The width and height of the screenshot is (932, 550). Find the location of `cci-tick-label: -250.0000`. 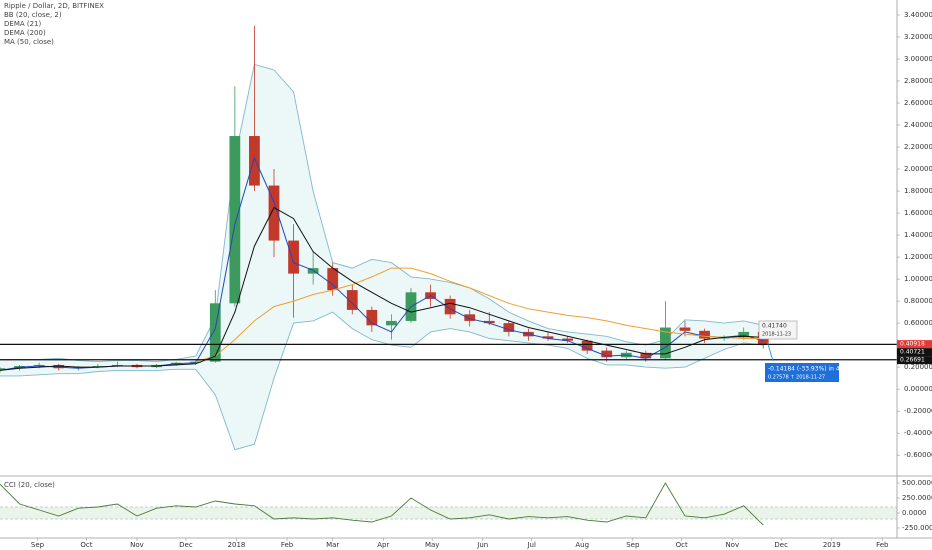

cci-tick-label: -250.0000 is located at coordinates (917, 528).